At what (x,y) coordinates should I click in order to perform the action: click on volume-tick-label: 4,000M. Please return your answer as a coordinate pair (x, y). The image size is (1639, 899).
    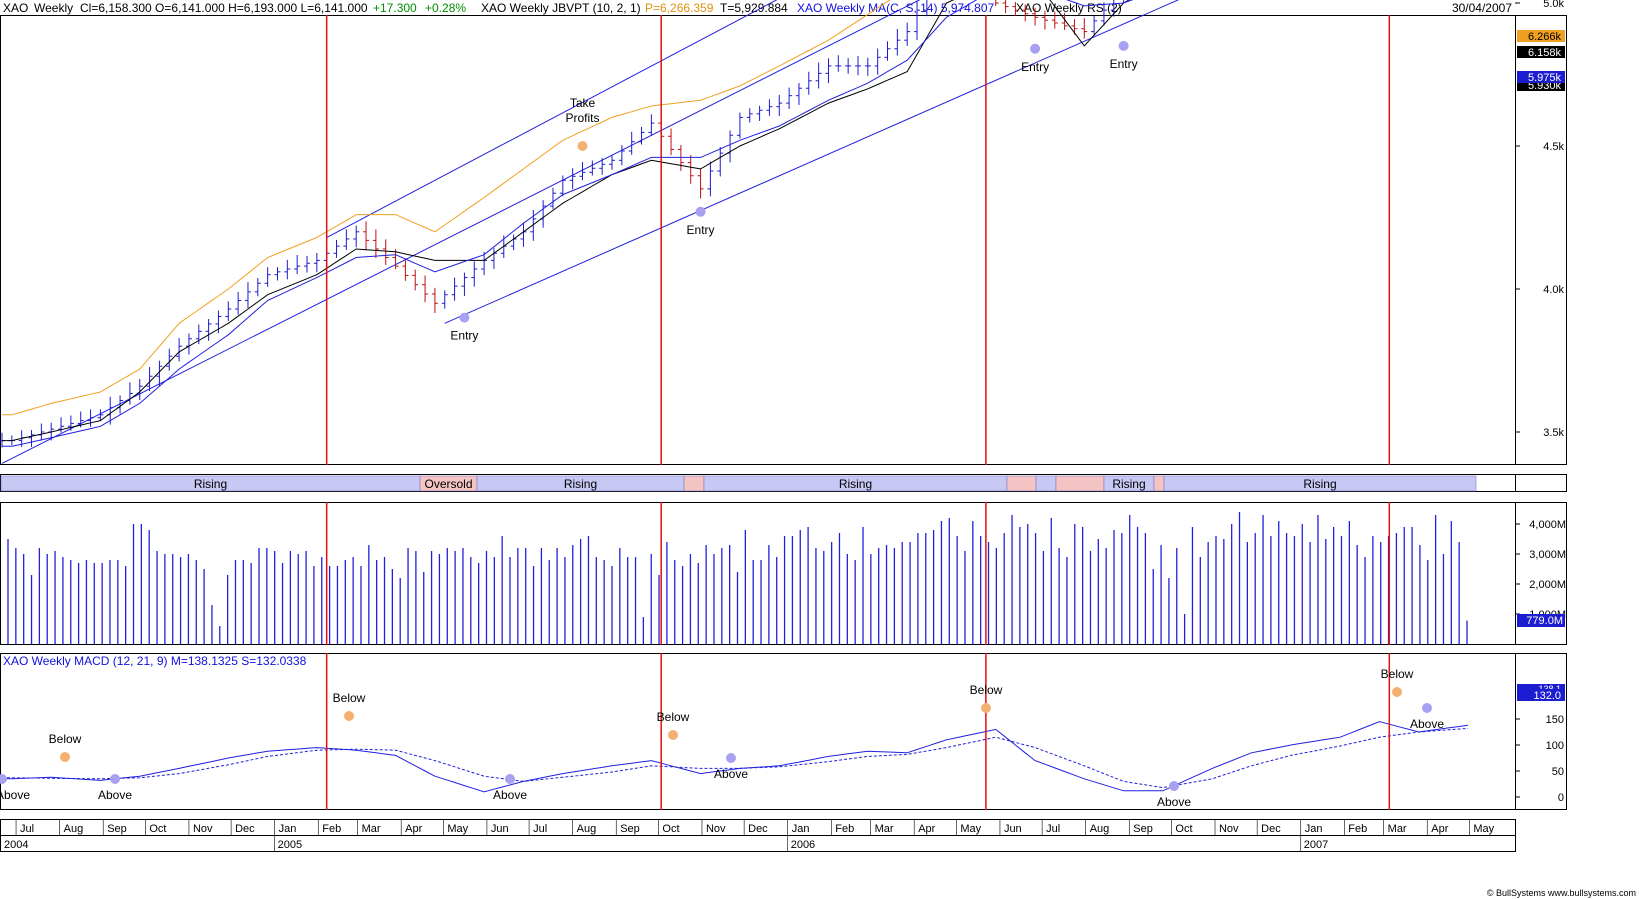
    Looking at the image, I should click on (1547, 525).